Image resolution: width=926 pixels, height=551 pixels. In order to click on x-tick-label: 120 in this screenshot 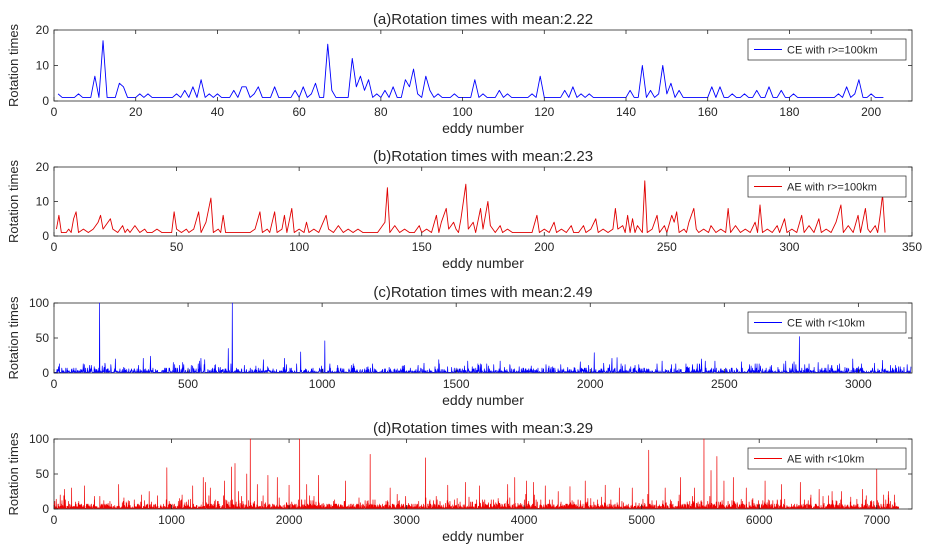, I will do `click(544, 112)`.